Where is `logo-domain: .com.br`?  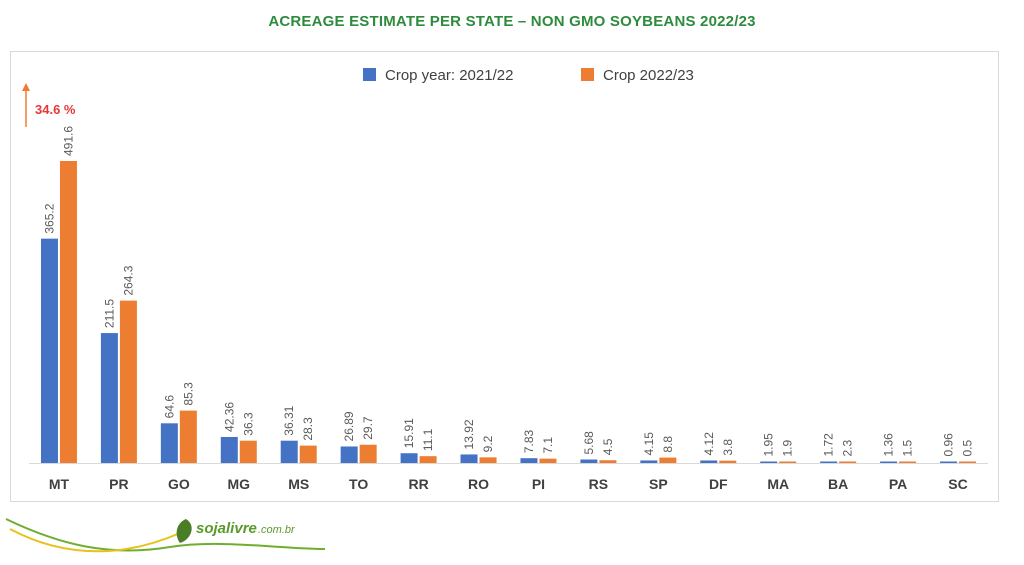
logo-domain: .com.br is located at coordinates (277, 530).